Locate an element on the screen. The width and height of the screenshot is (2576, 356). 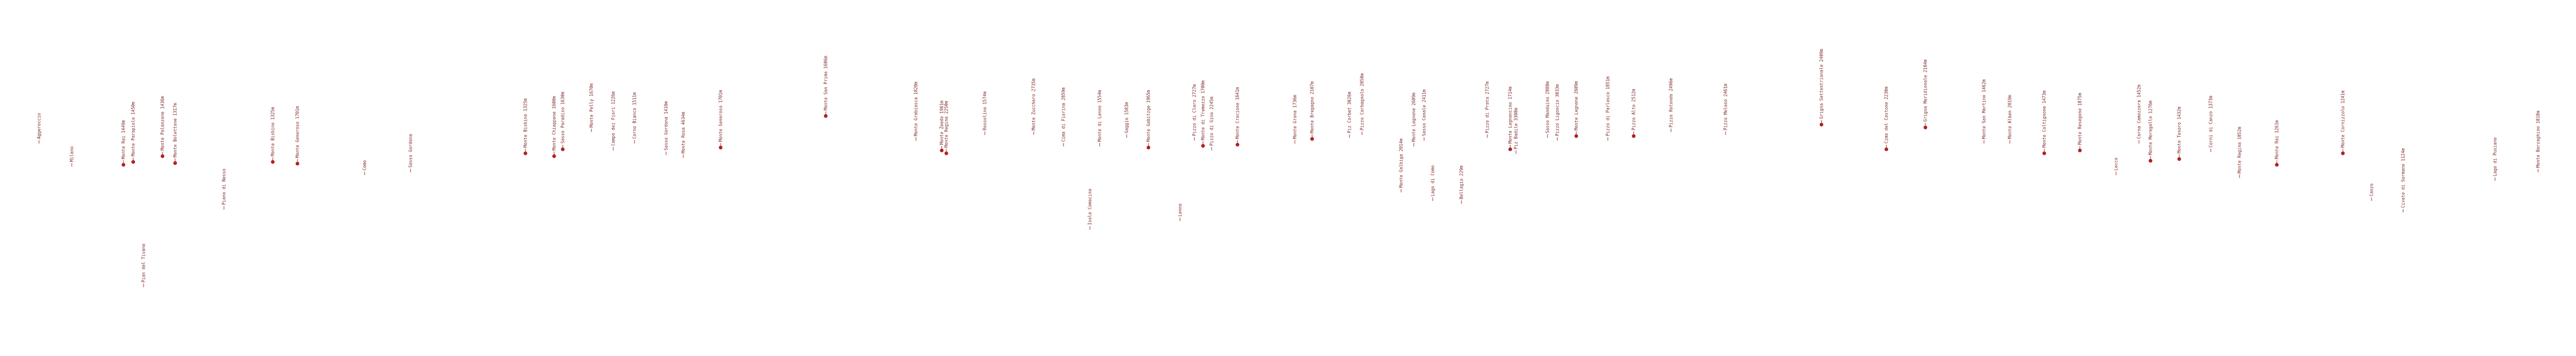
peak-label: Bellagio 229m is located at coordinates (1461, 184).